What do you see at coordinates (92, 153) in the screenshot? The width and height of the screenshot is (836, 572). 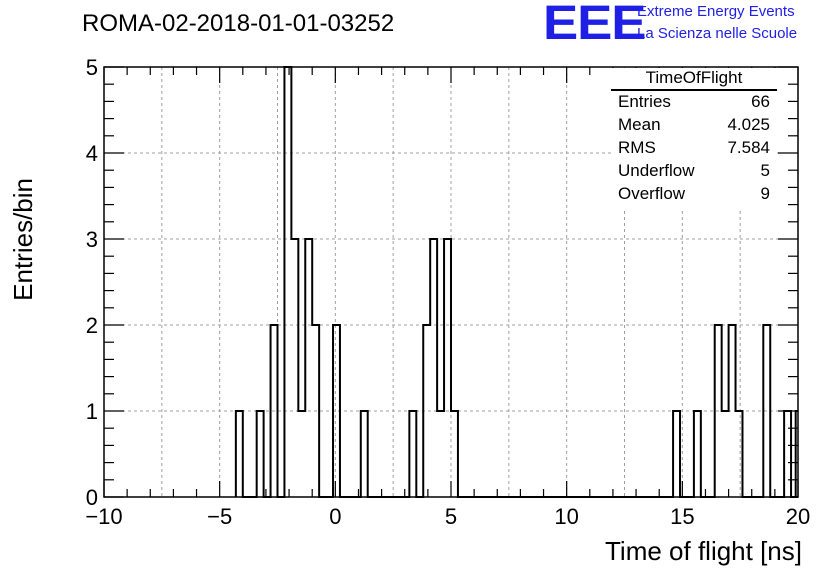 I see `y-tick-label: 4` at bounding box center [92, 153].